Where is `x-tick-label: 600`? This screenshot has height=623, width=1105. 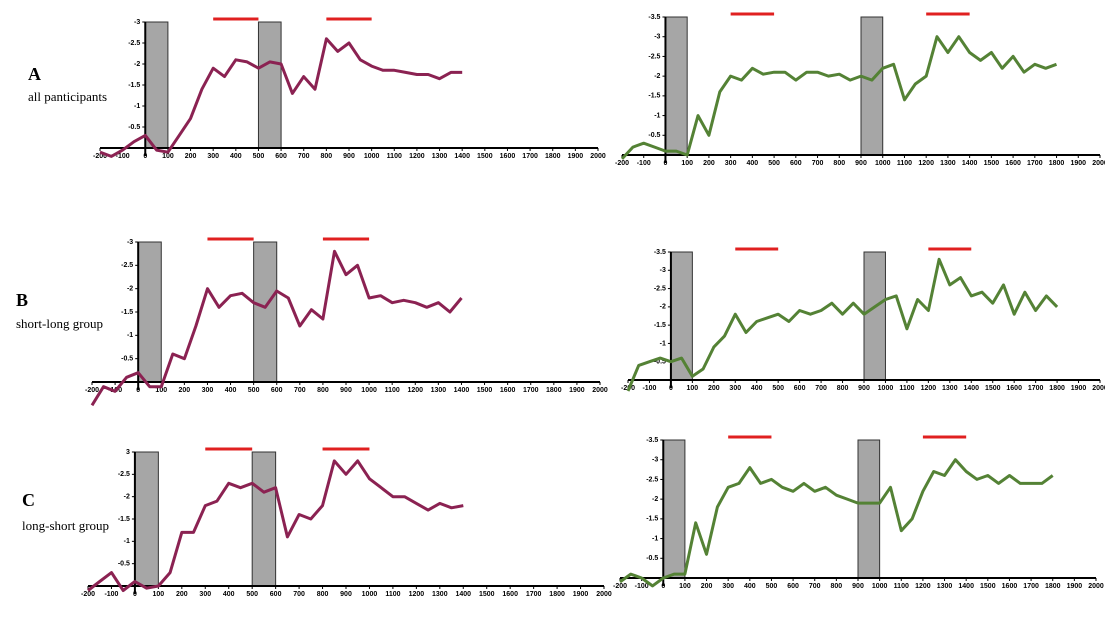 x-tick-label: 600 is located at coordinates (796, 163).